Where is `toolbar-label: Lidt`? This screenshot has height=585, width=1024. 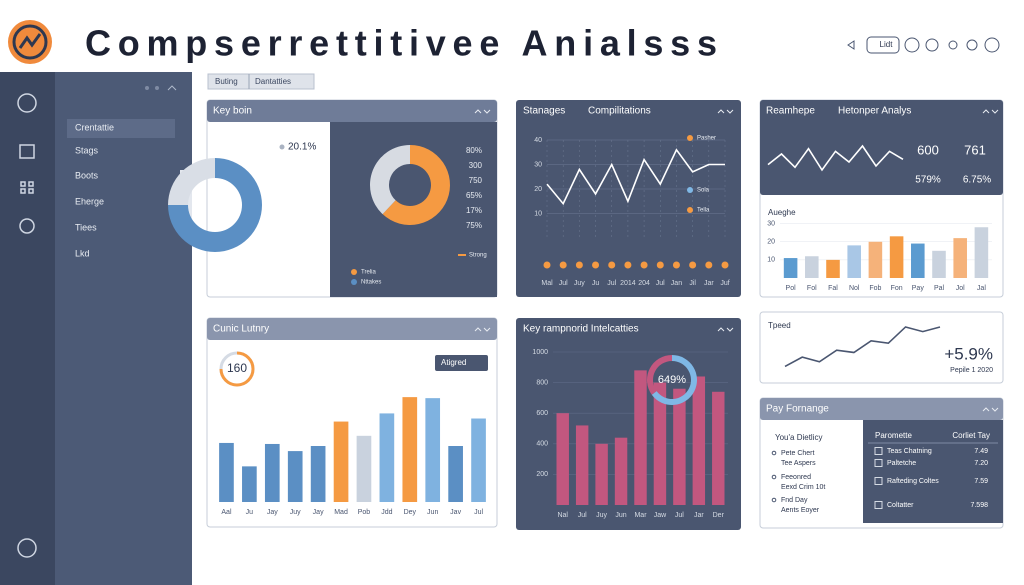 toolbar-label: Lidt is located at coordinates (887, 44).